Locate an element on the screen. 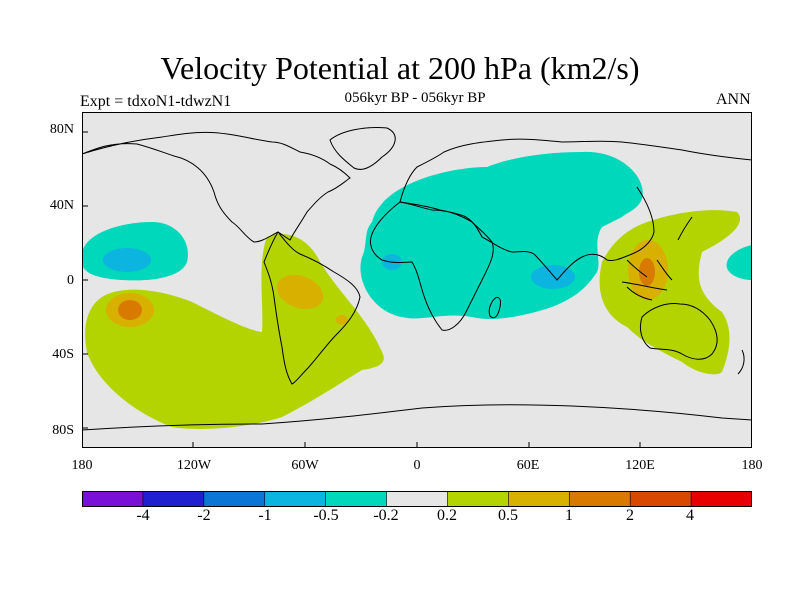  lon-tick-label: 120E is located at coordinates (640, 465).